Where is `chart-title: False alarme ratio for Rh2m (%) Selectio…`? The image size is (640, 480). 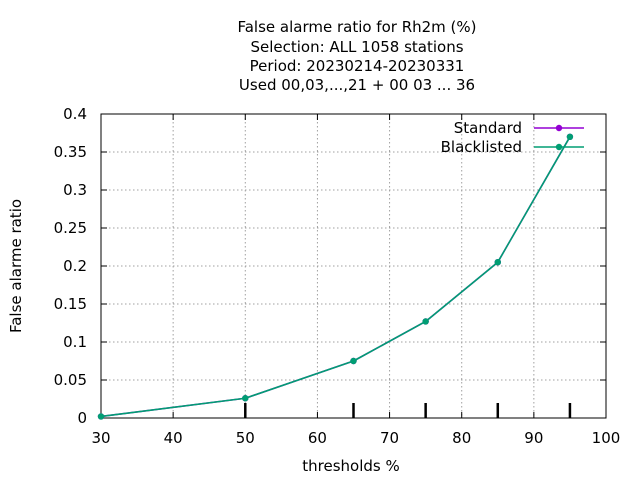 chart-title: False alarme ratio for Rh2m (%) Selectio… is located at coordinates (356, 56).